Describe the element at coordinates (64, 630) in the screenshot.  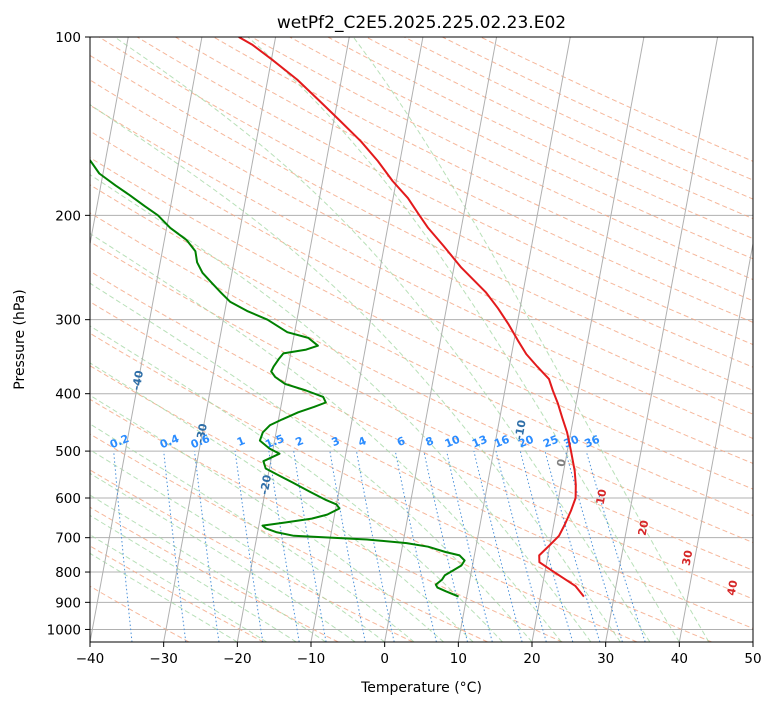
I see `y-tick-label: 1000` at that location.